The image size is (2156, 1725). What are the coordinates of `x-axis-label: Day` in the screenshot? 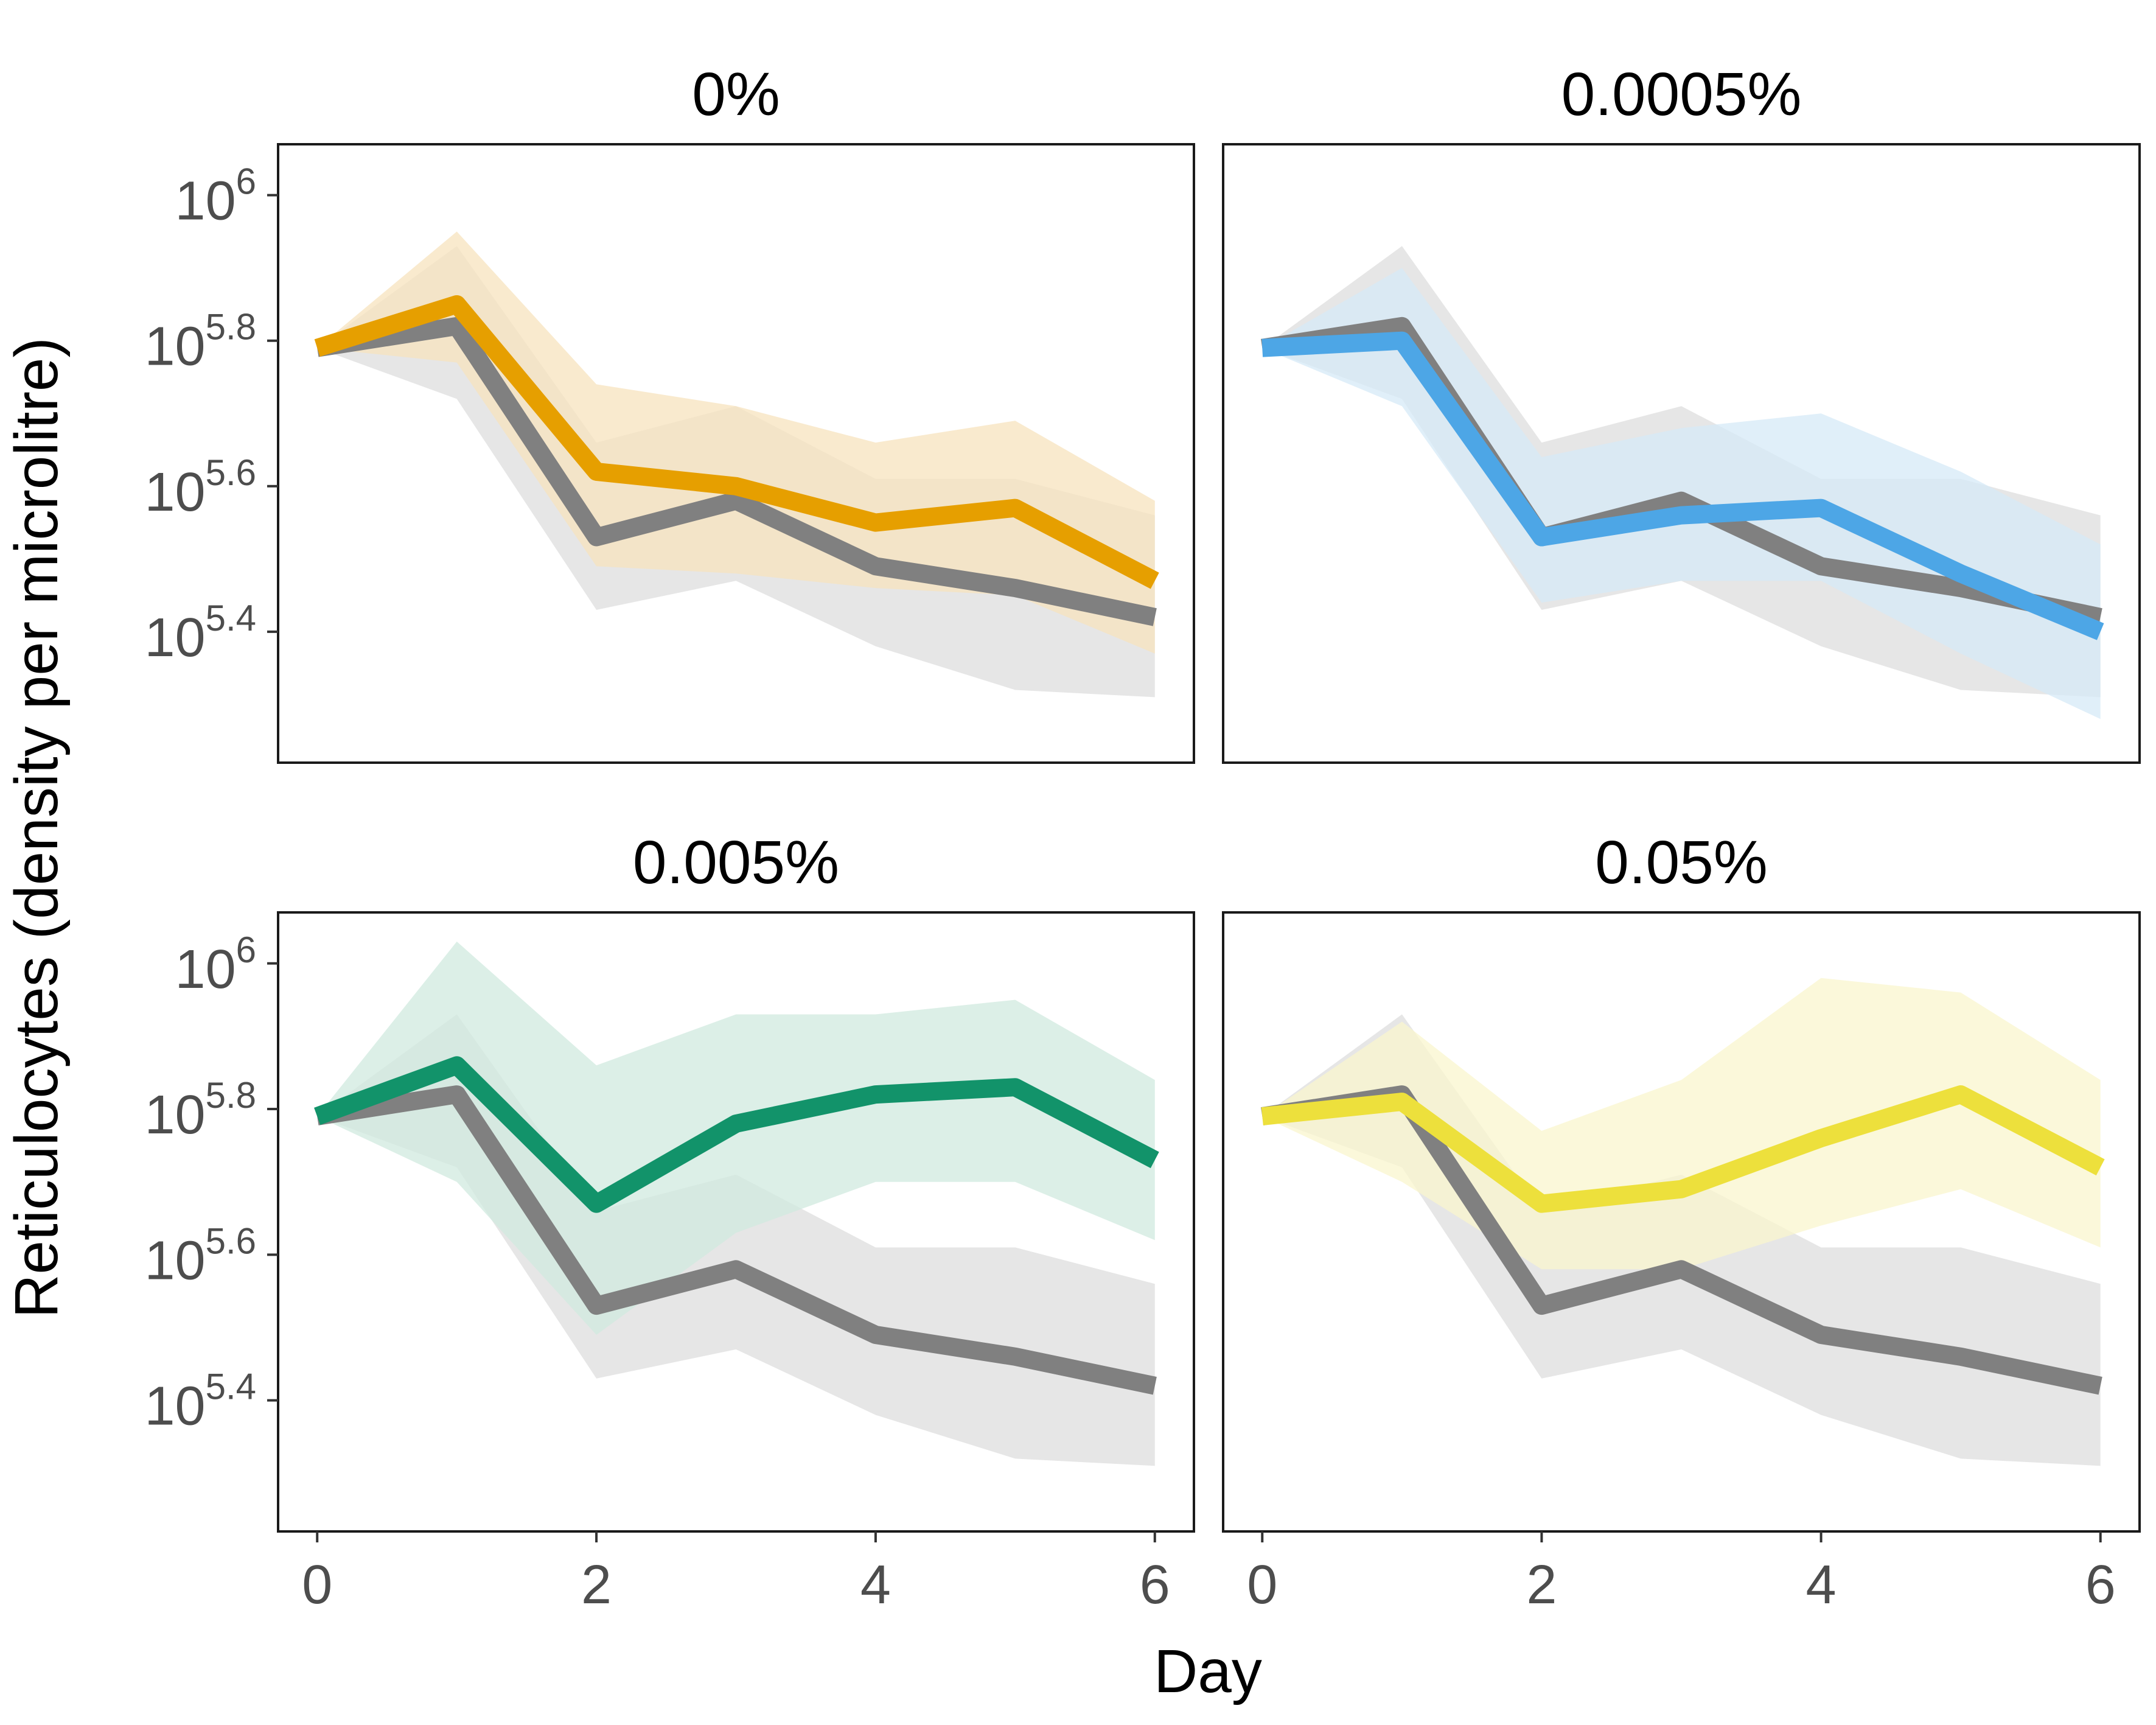 It's located at (1208, 1671).